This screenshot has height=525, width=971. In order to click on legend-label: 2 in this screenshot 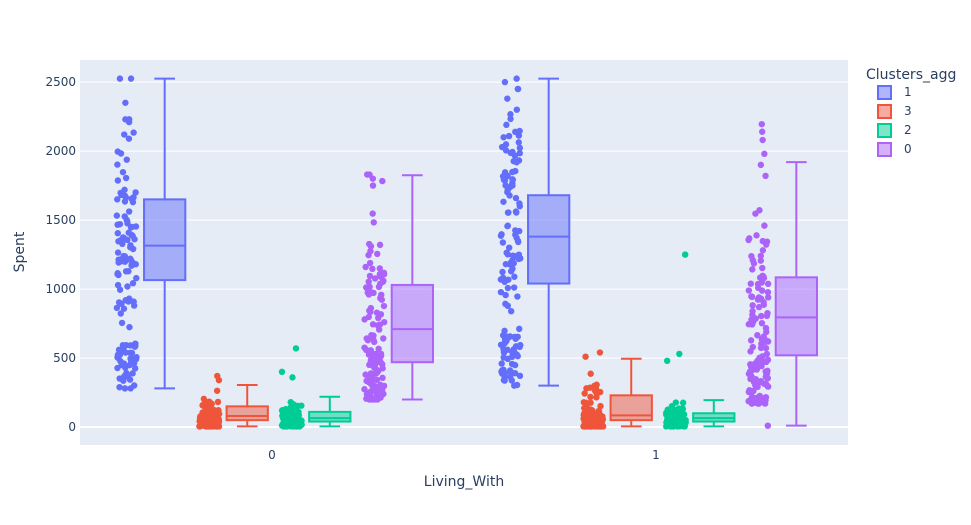, I will do `click(908, 130)`.